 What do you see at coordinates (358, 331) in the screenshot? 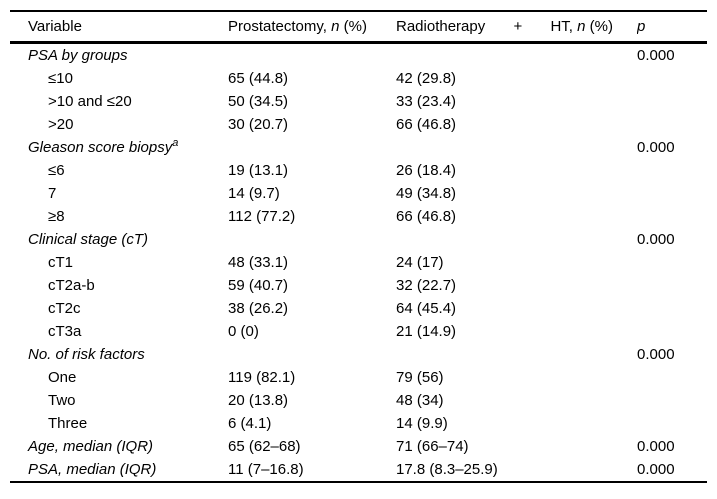
I see `table-row: cT3a 0 (0) 21 (14.9)` at bounding box center [358, 331].